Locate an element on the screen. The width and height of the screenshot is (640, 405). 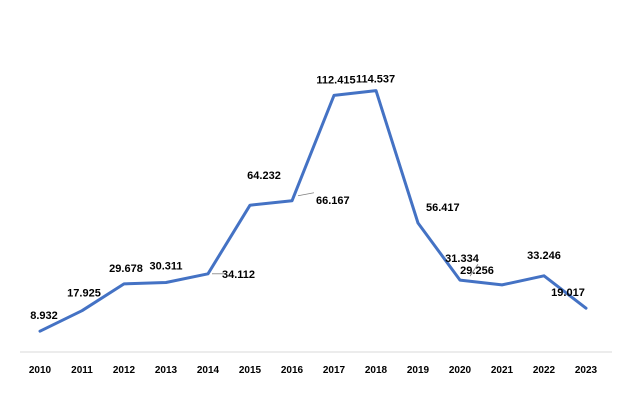
x-tick-label: 2023 is located at coordinates (586, 370).